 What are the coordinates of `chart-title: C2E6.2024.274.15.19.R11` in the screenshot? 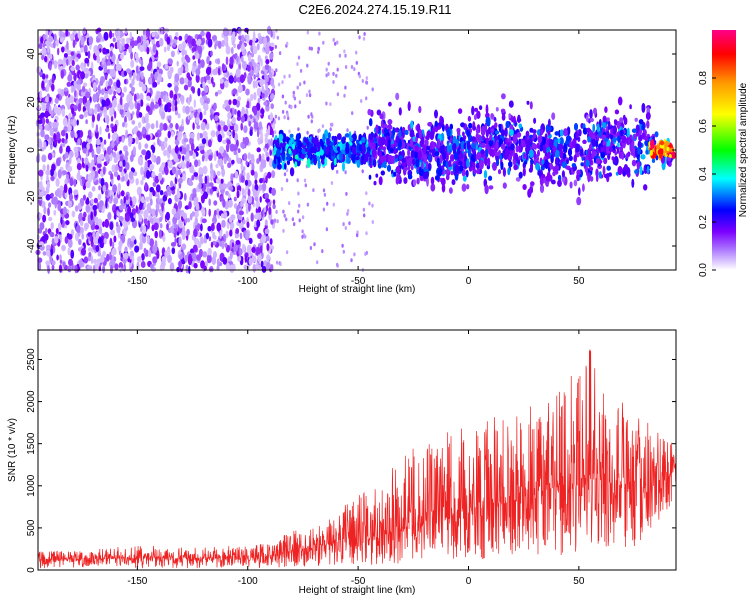 It's located at (375, 9).